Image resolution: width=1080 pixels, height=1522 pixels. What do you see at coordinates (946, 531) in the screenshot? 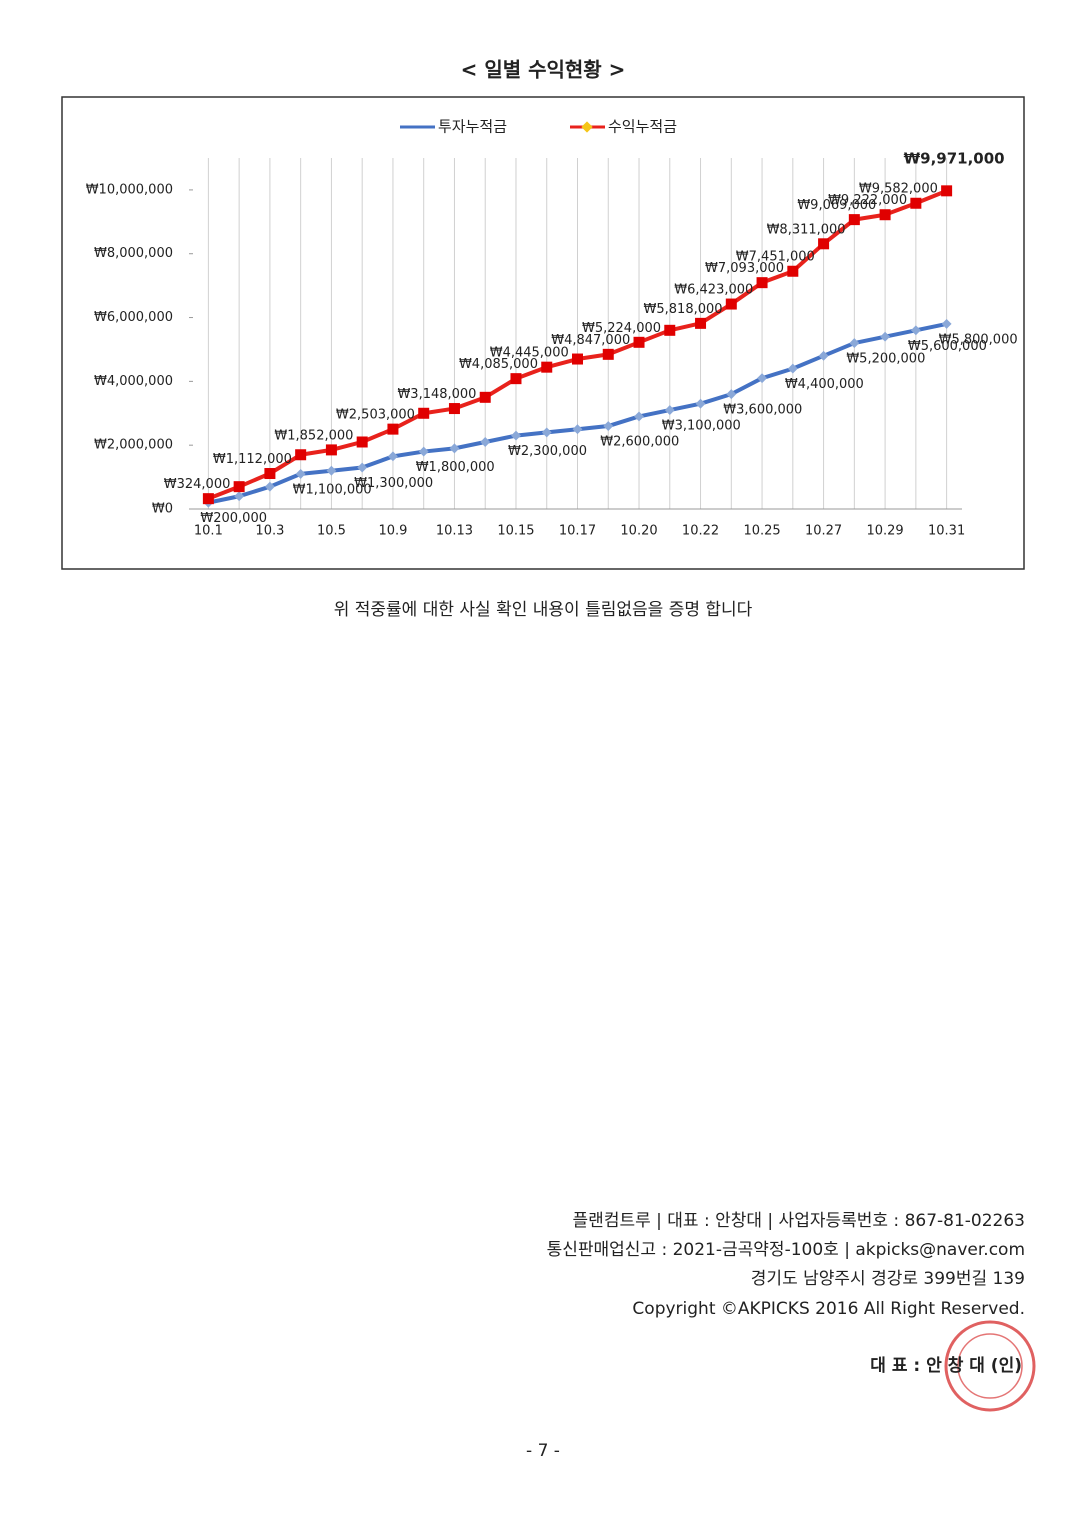
I see `x-tick-label: 10.31` at bounding box center [946, 531].